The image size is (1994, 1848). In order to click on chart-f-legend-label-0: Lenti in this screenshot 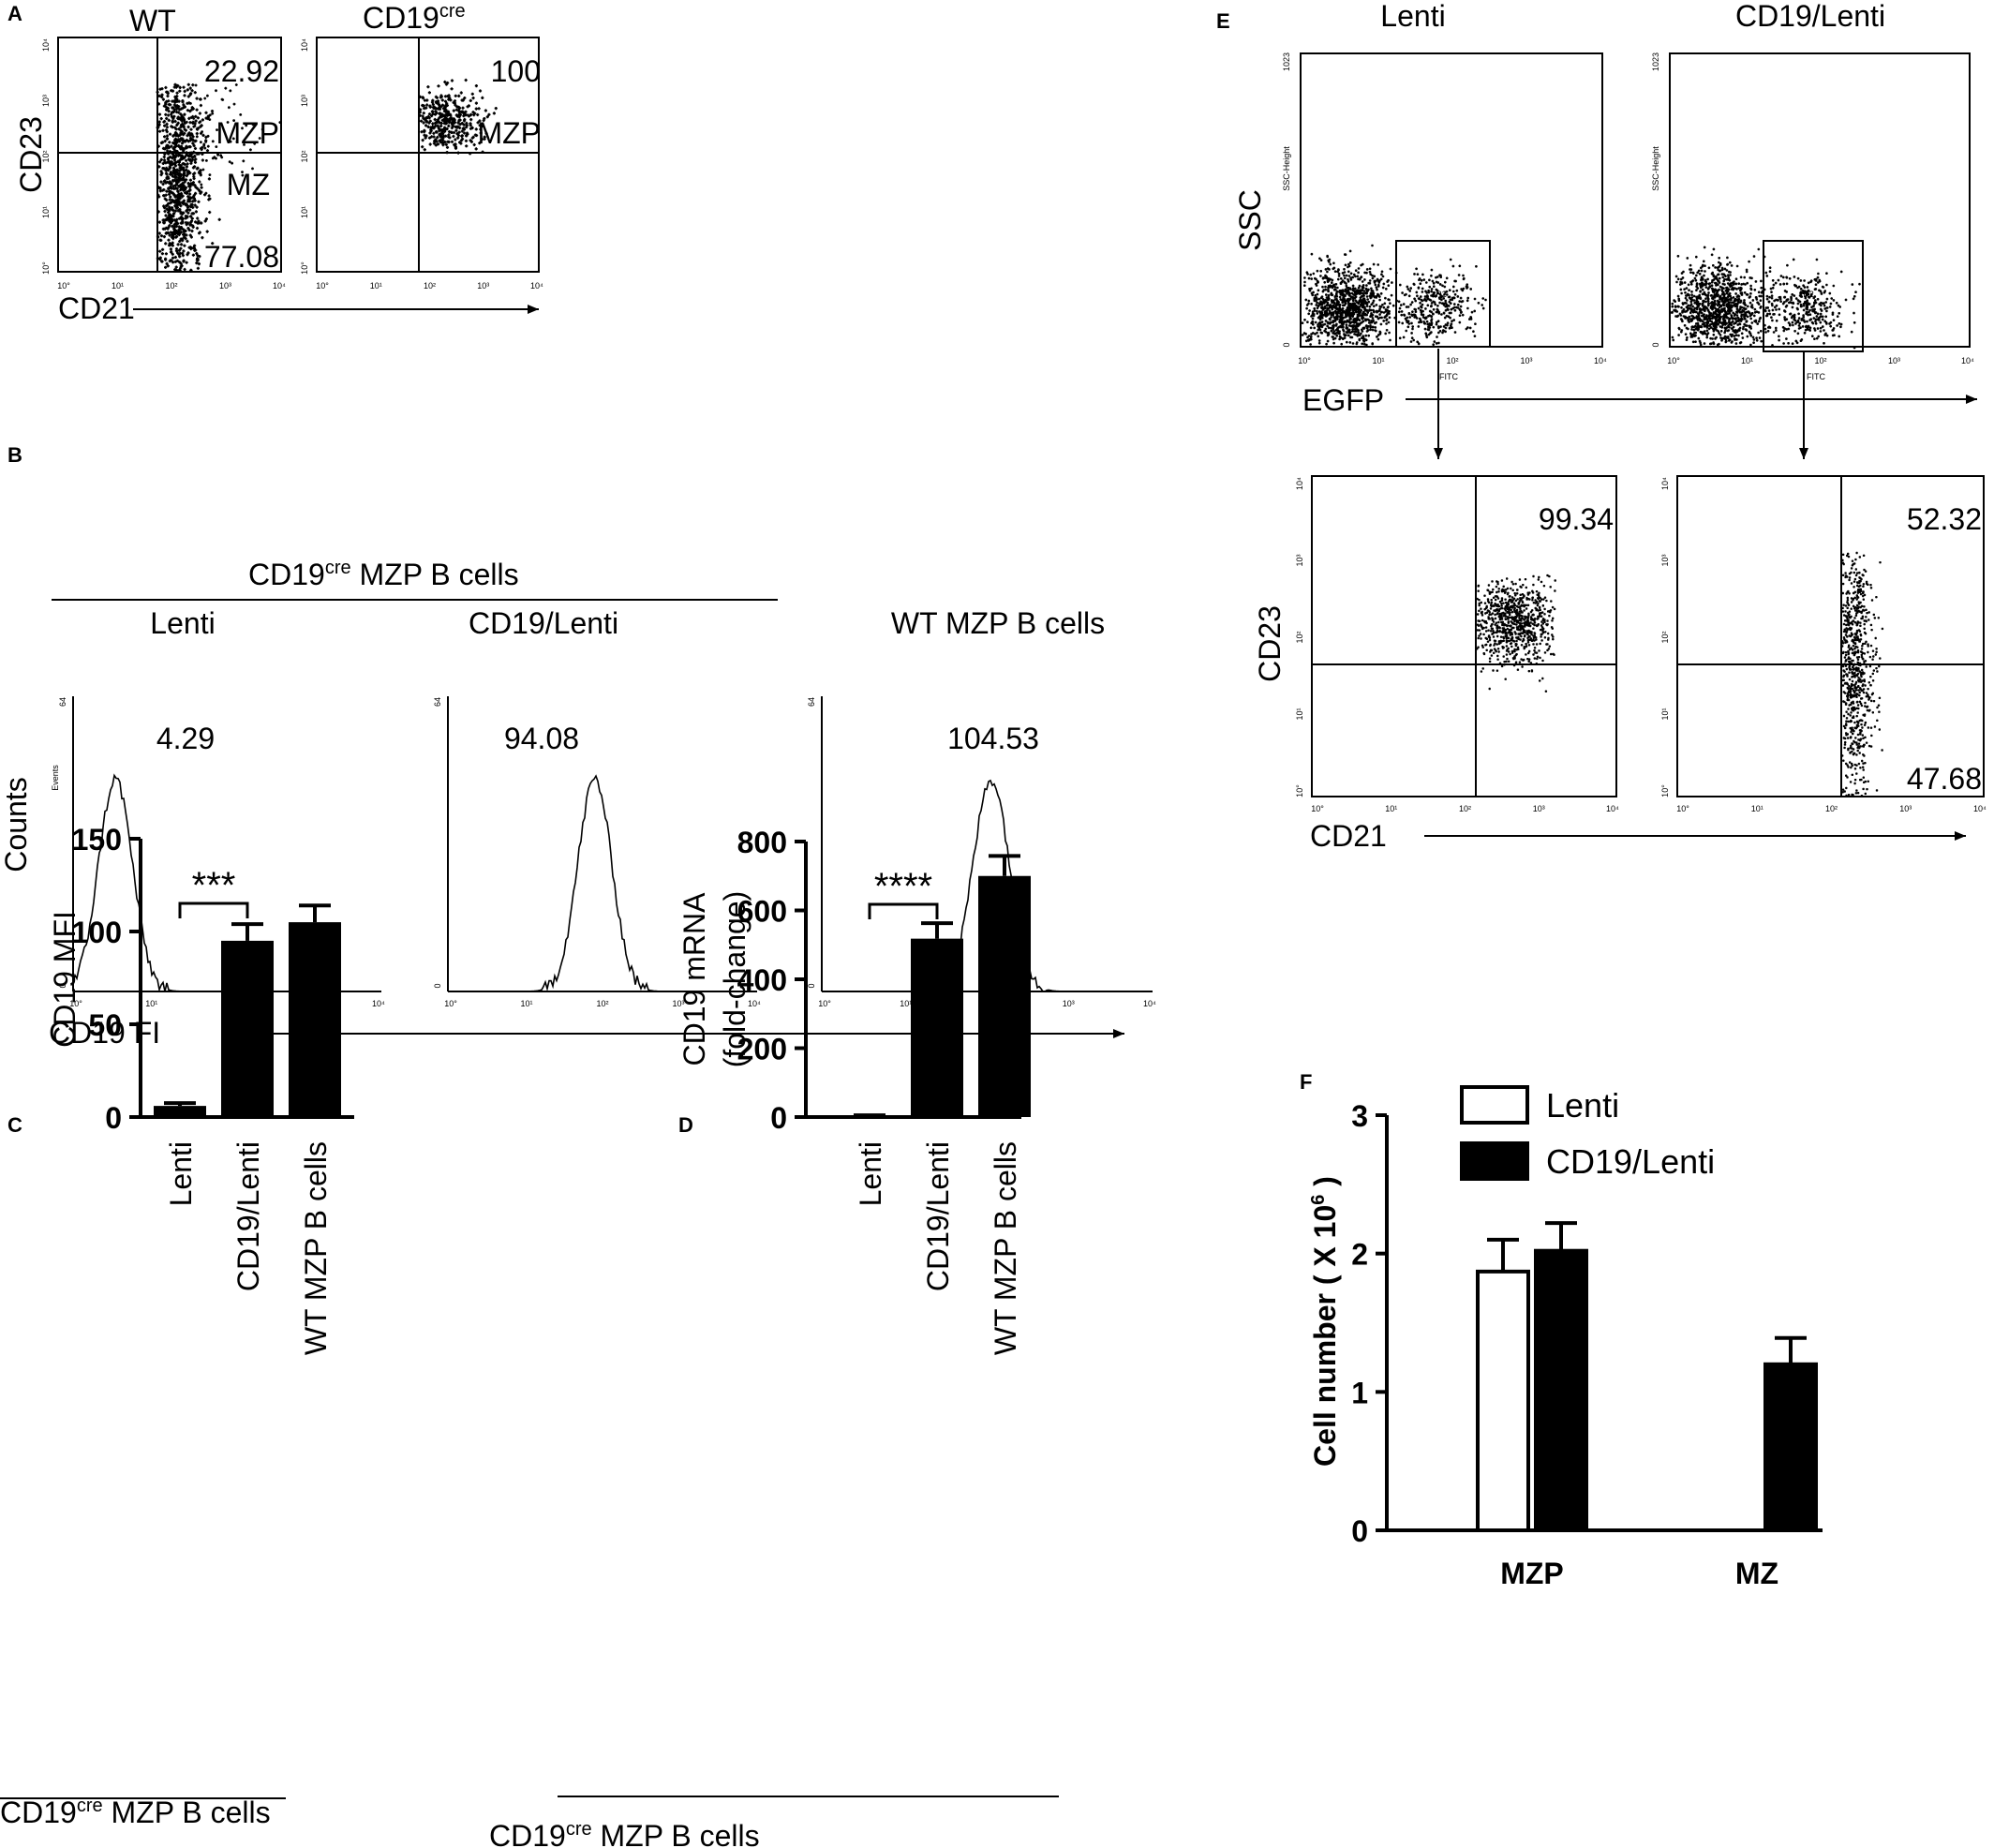, I will do `click(1582, 1105)`.